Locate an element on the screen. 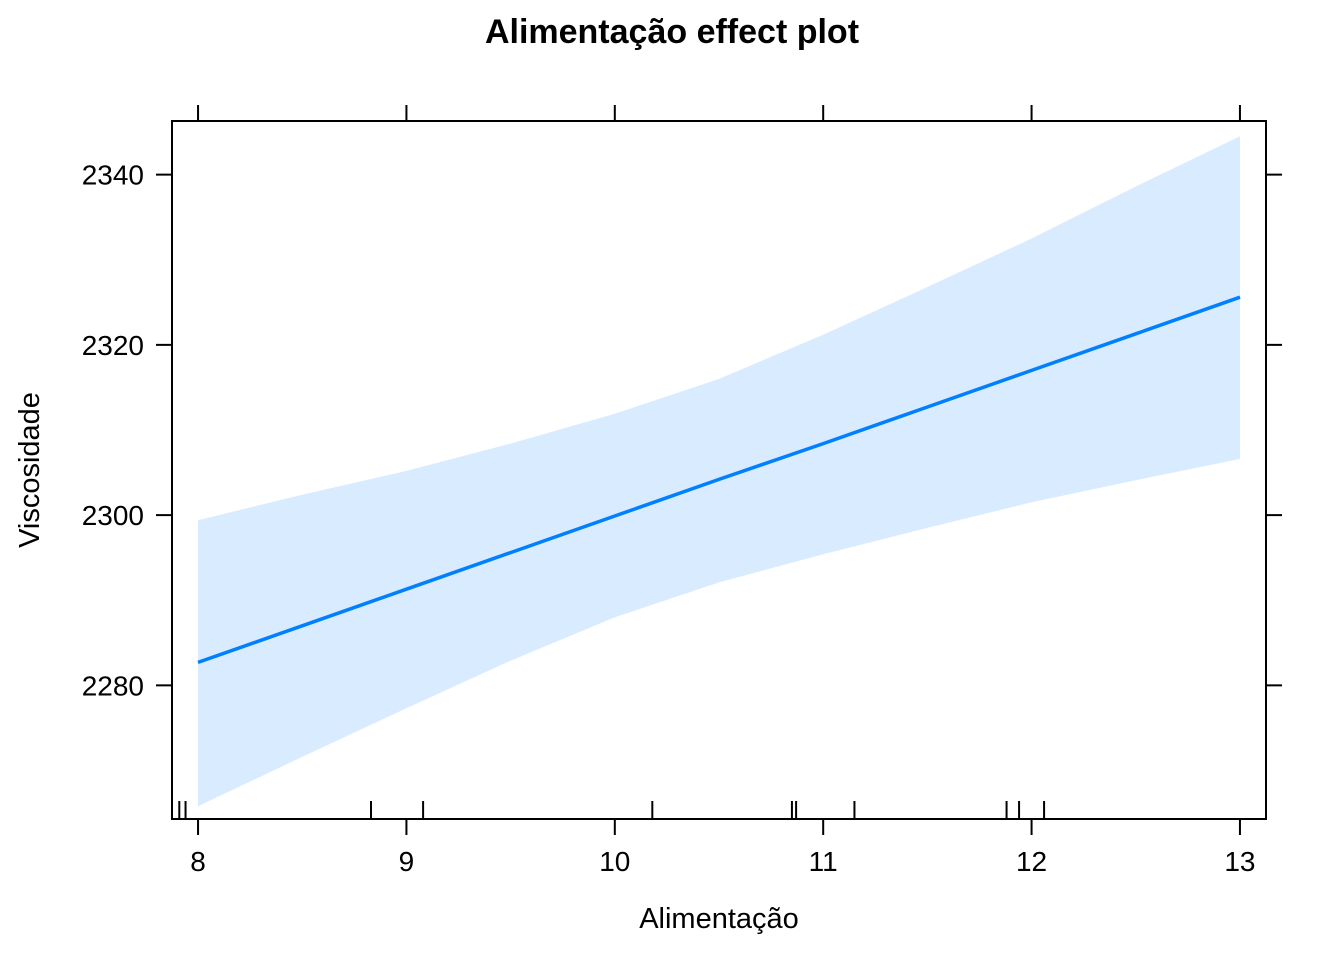 The width and height of the screenshot is (1344, 960). y-tick-label: 2280 is located at coordinates (113, 685).